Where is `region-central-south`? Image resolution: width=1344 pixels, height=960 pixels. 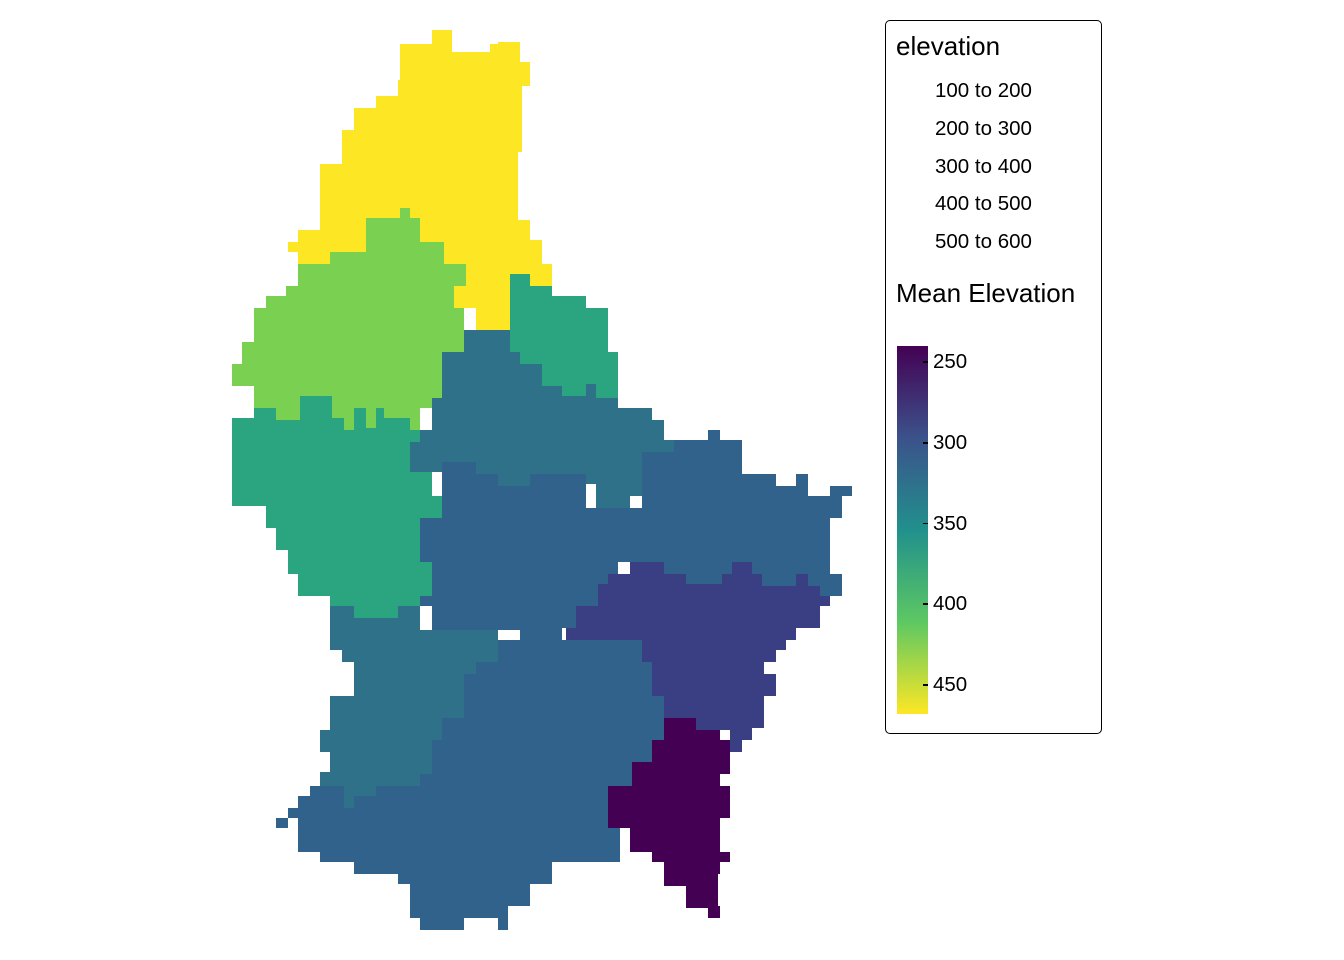 region-central-south is located at coordinates (525, 551).